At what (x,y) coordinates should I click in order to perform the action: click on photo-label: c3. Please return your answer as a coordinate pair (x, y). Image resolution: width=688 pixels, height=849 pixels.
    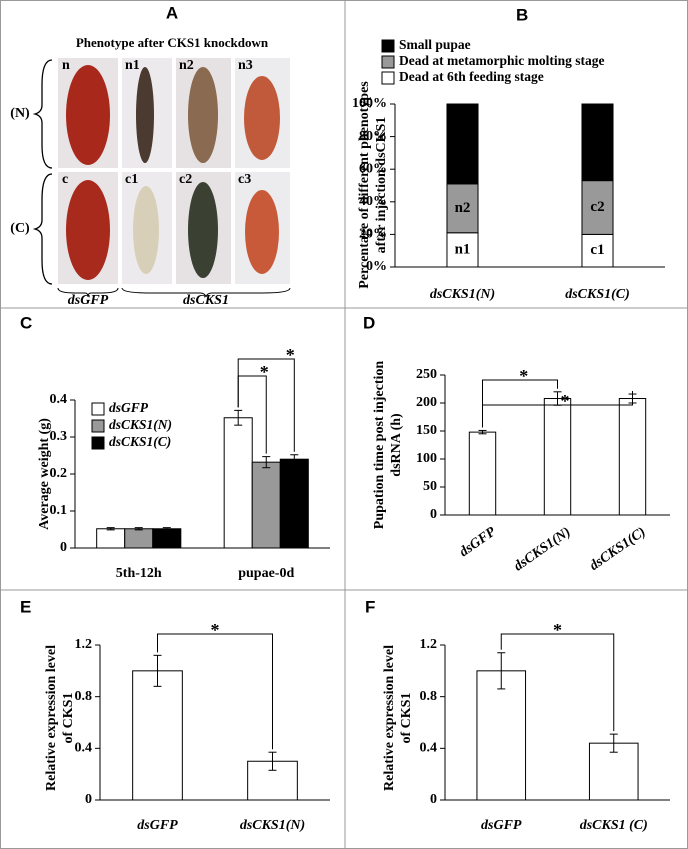
    Looking at the image, I should click on (244, 179).